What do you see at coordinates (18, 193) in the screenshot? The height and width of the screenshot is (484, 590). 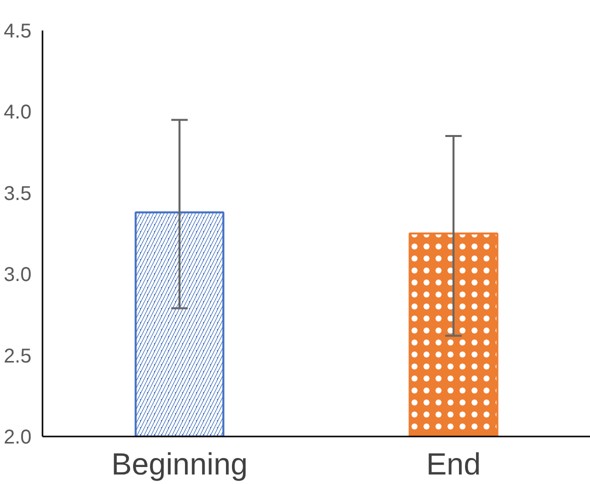 I see `y-tick-label: 3.5` at bounding box center [18, 193].